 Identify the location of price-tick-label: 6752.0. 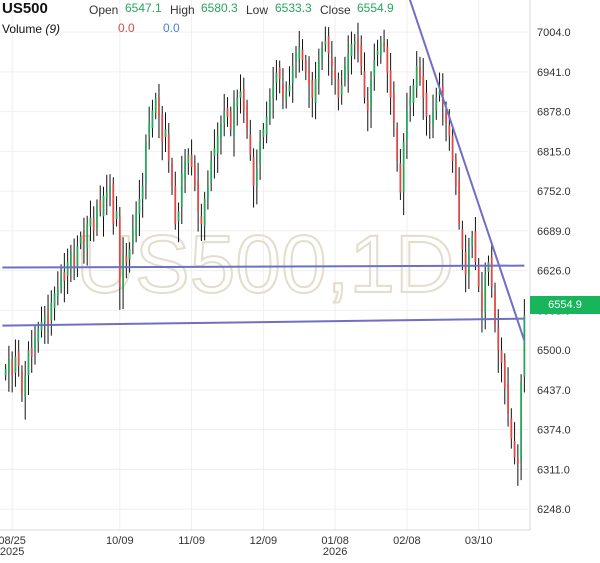
(554, 192).